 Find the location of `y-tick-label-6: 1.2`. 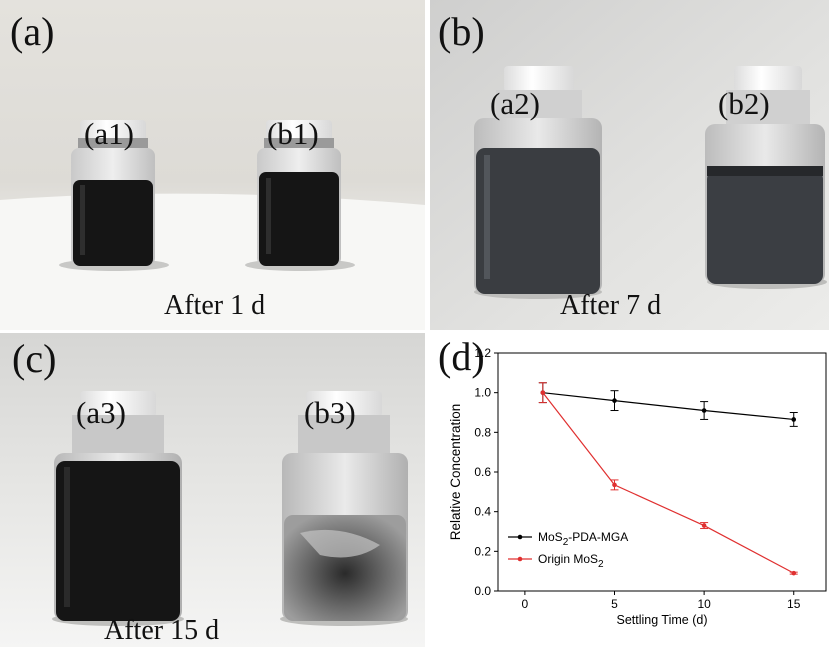

y-tick-label-6: 1.2 is located at coordinates (482, 353).